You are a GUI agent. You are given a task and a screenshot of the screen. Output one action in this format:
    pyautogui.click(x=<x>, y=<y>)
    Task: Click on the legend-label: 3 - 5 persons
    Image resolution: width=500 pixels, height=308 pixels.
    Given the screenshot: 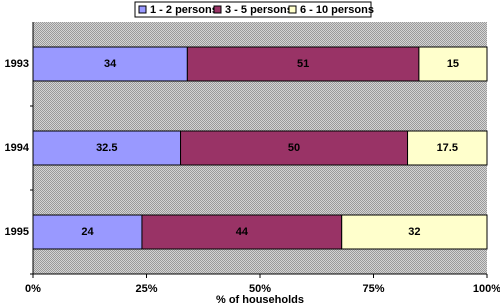 What is the action you would take?
    pyautogui.click(x=259, y=10)
    